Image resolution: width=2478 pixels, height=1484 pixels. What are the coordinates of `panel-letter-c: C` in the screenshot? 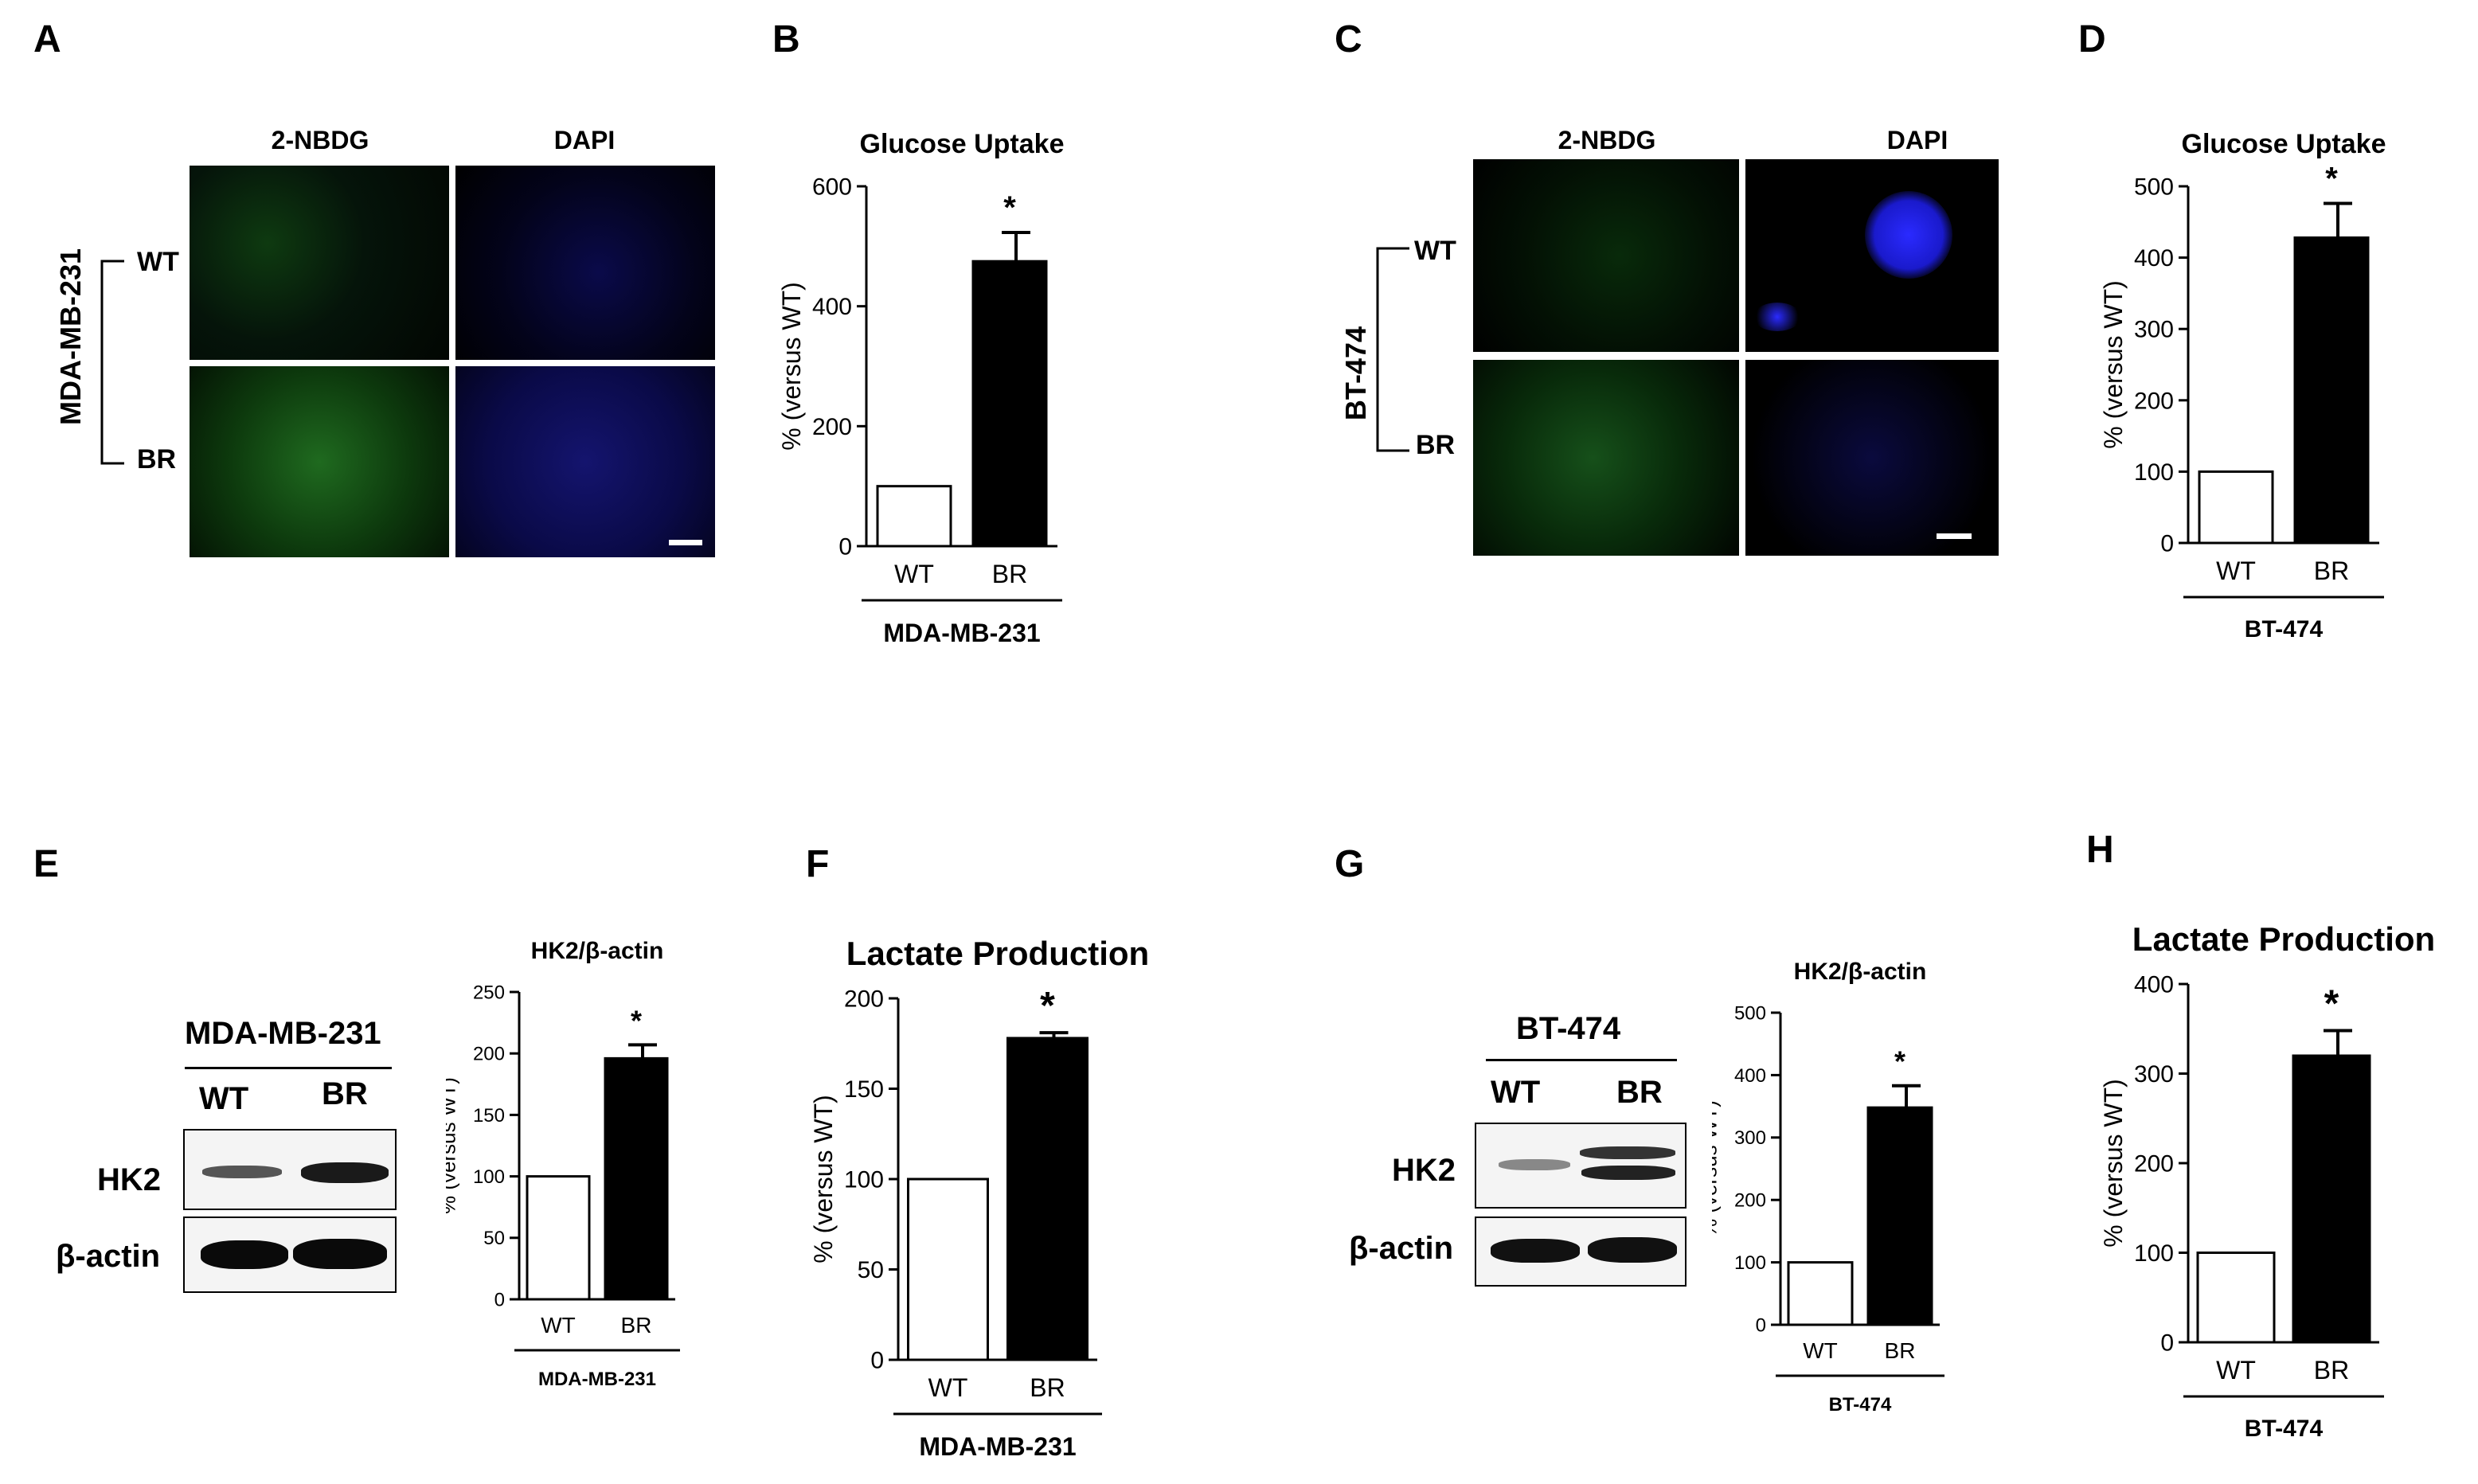 It's located at (1348, 39).